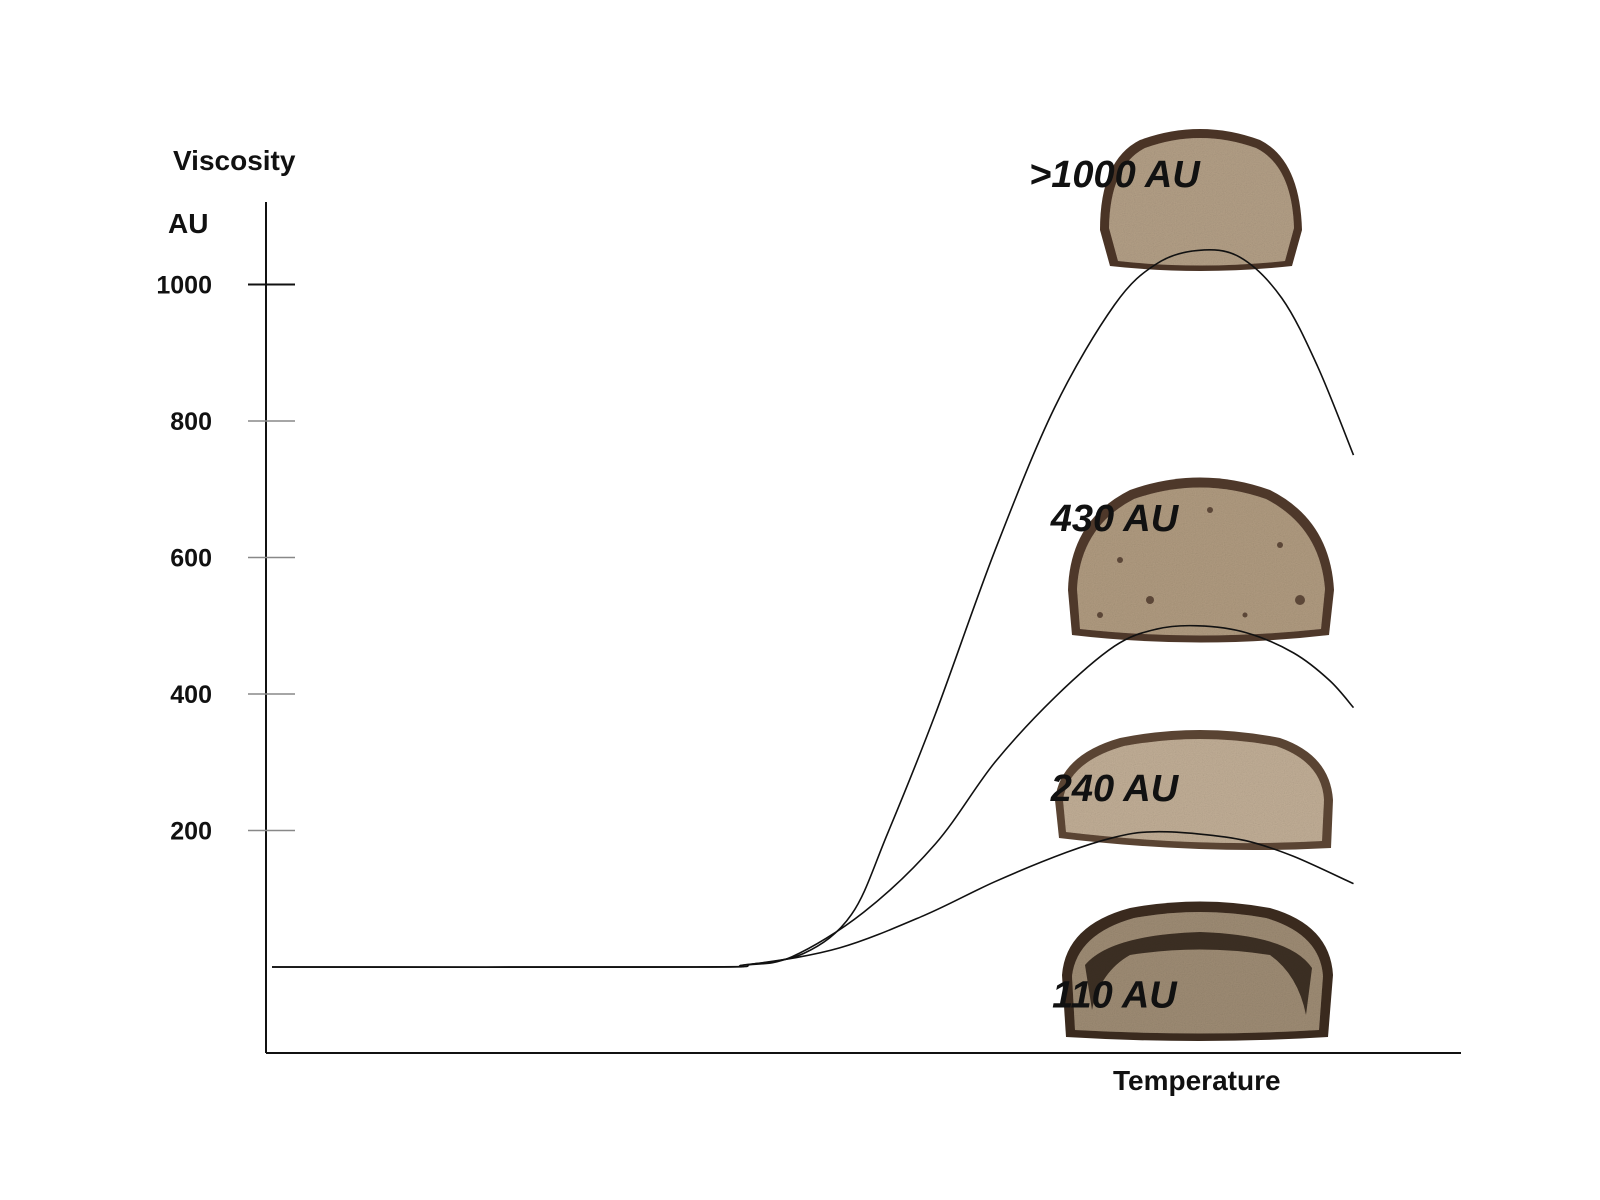 The height and width of the screenshot is (1200, 1600). Describe the element at coordinates (191, 832) in the screenshot. I see `y-tick-label: 200` at that location.